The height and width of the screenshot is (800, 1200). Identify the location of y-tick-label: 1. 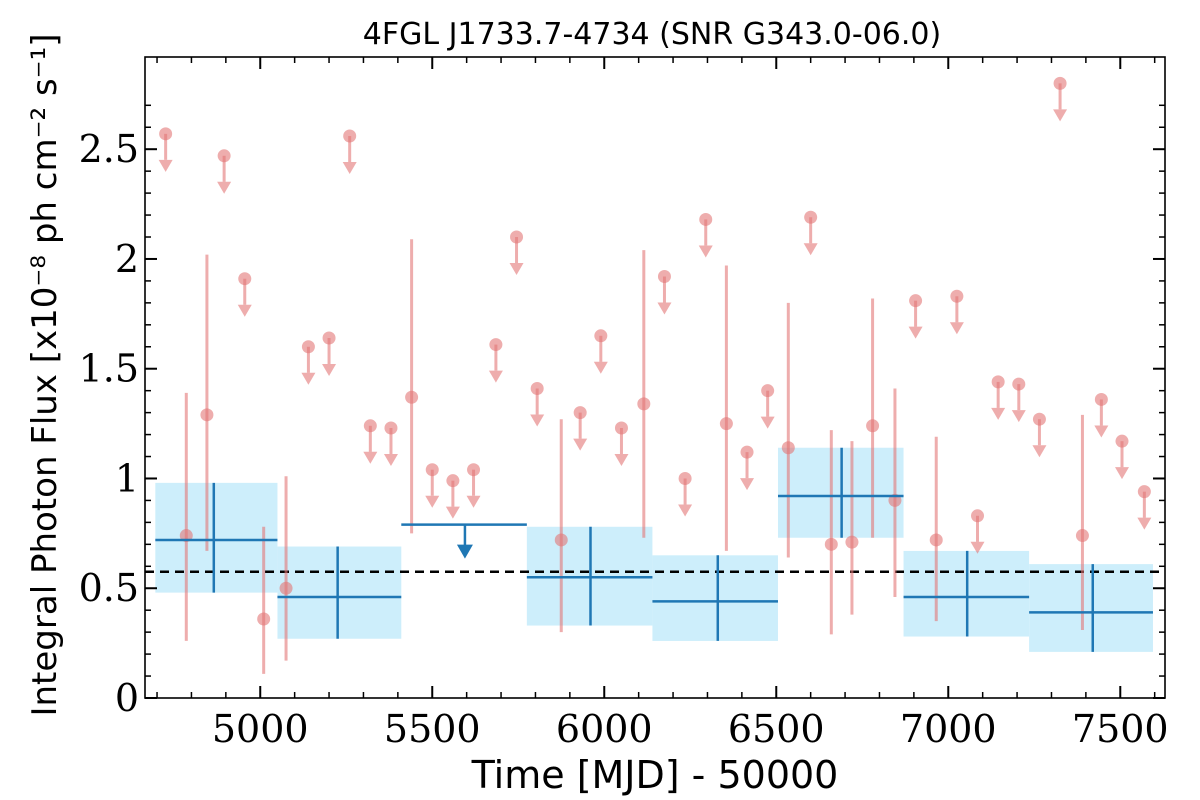
(127, 478).